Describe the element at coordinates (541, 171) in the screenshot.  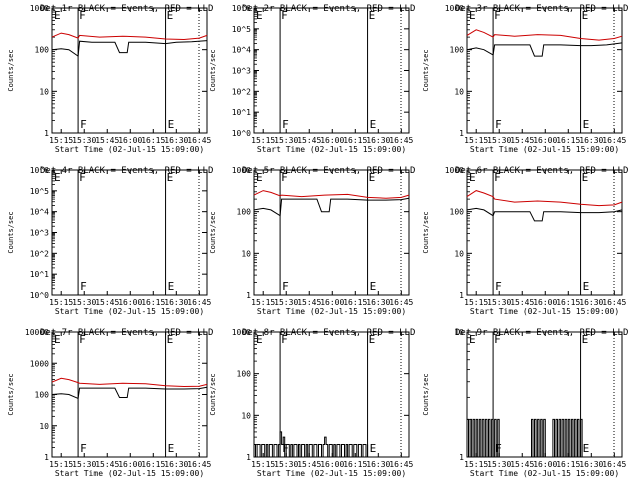
I see `panel-title: Det 6r BLACK = Events, RED = LLD` at that location.